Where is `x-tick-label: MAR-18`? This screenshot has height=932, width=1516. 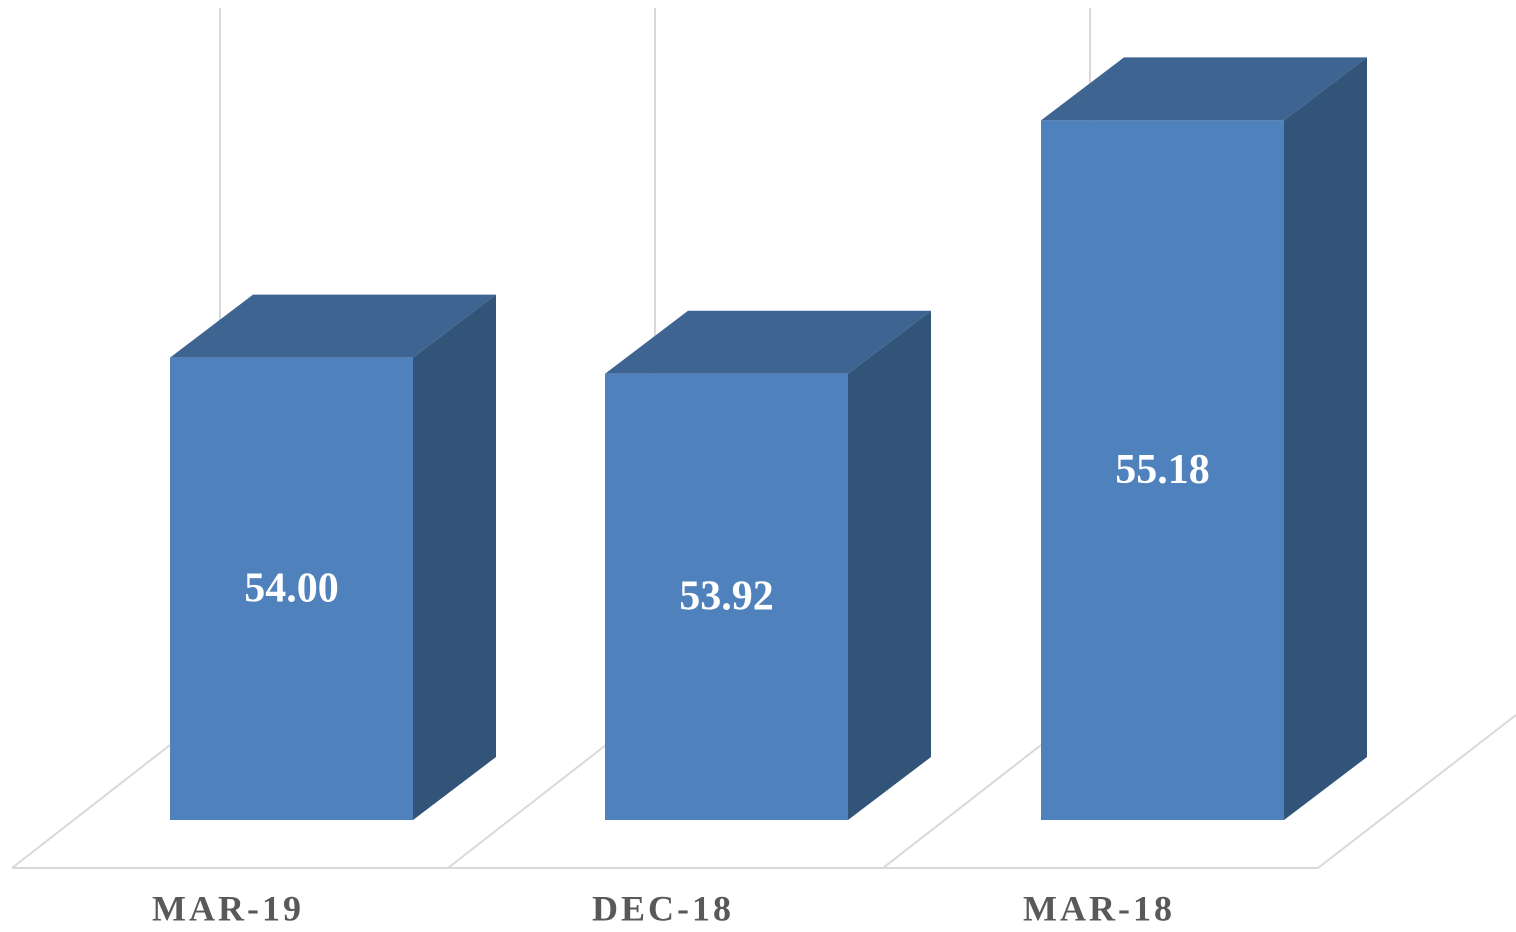 x-tick-label: MAR-18 is located at coordinates (1099, 908).